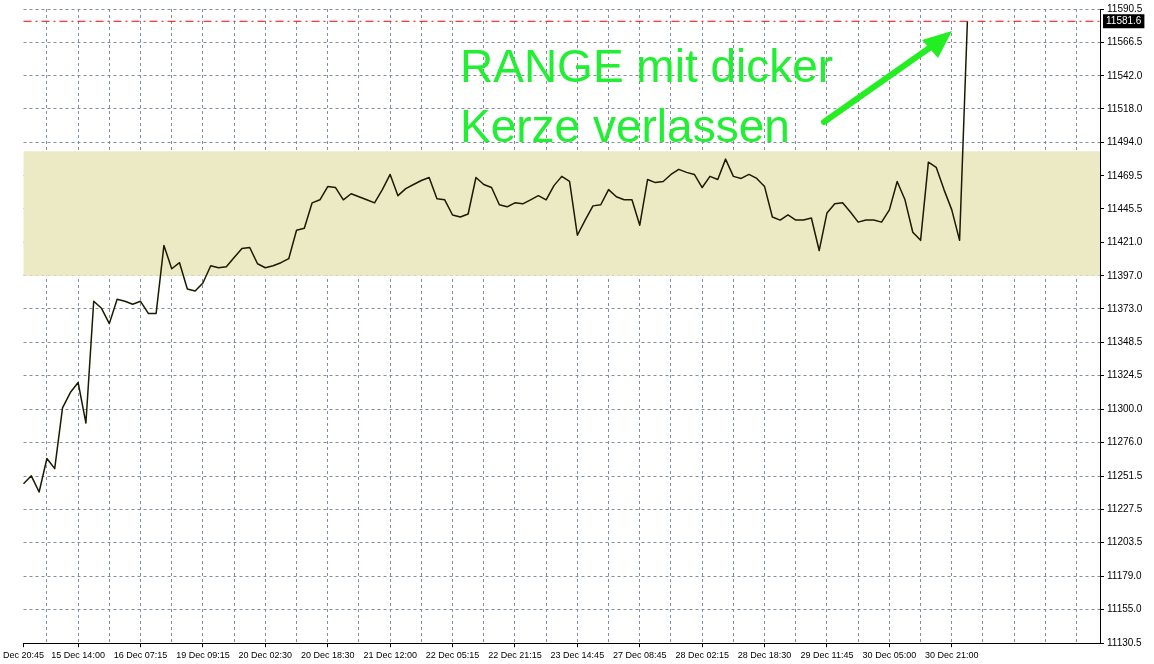 The image size is (1154, 664). Describe the element at coordinates (1125, 542) in the screenshot. I see `y-tick-label: 11203.5` at that location.